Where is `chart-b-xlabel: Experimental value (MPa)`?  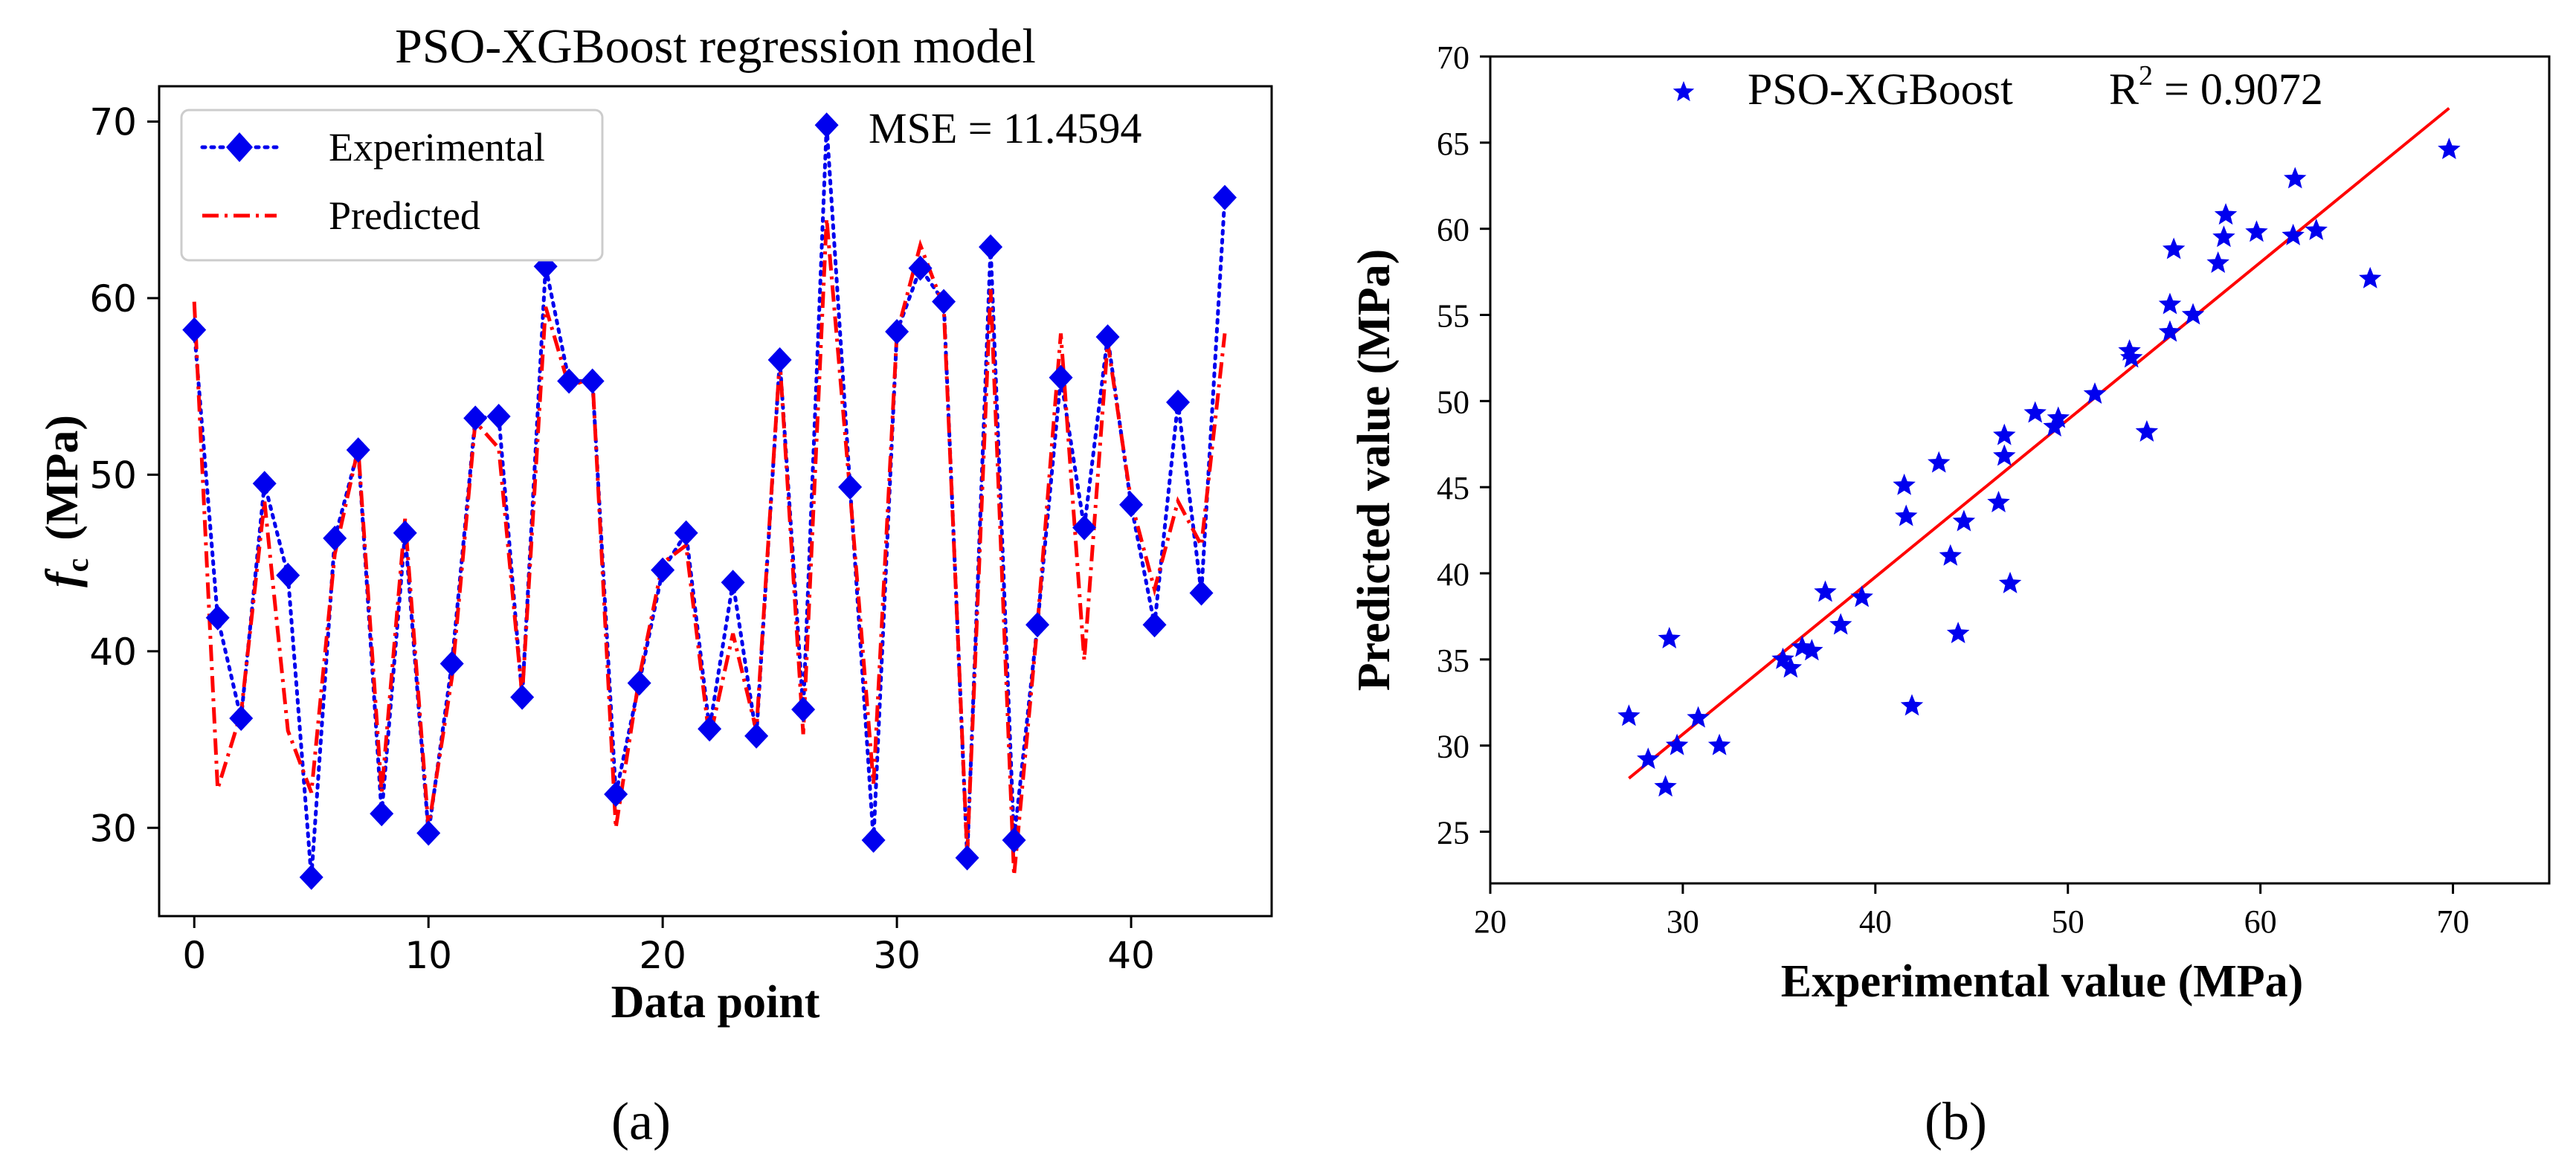
chart-b-xlabel: Experimental value (MPa) is located at coordinates (2042, 982).